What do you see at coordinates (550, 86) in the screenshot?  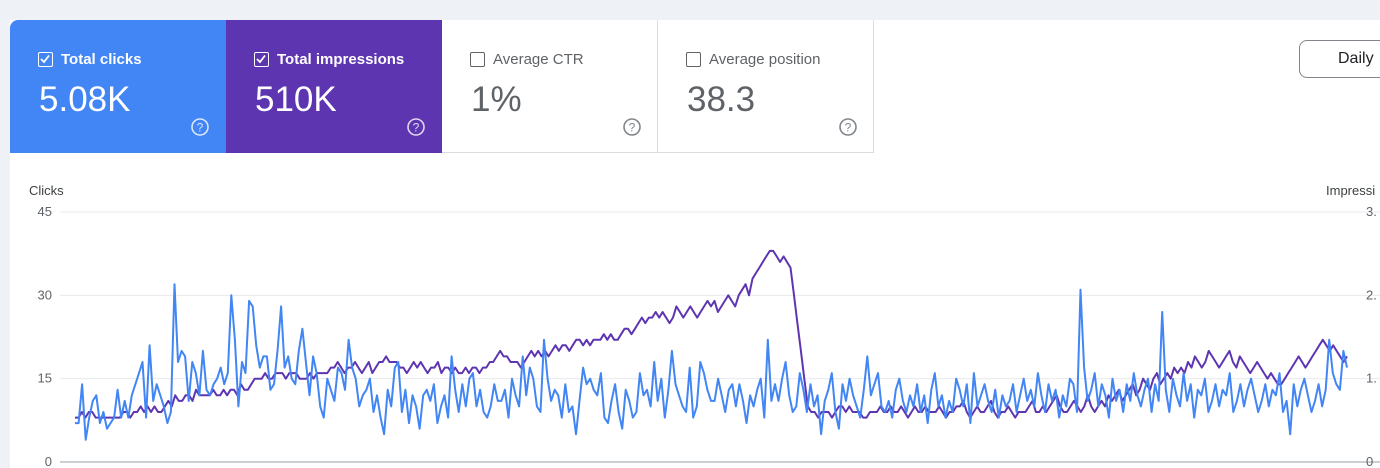 I see `average-ctr-card: Average CTR 1% ?` at bounding box center [550, 86].